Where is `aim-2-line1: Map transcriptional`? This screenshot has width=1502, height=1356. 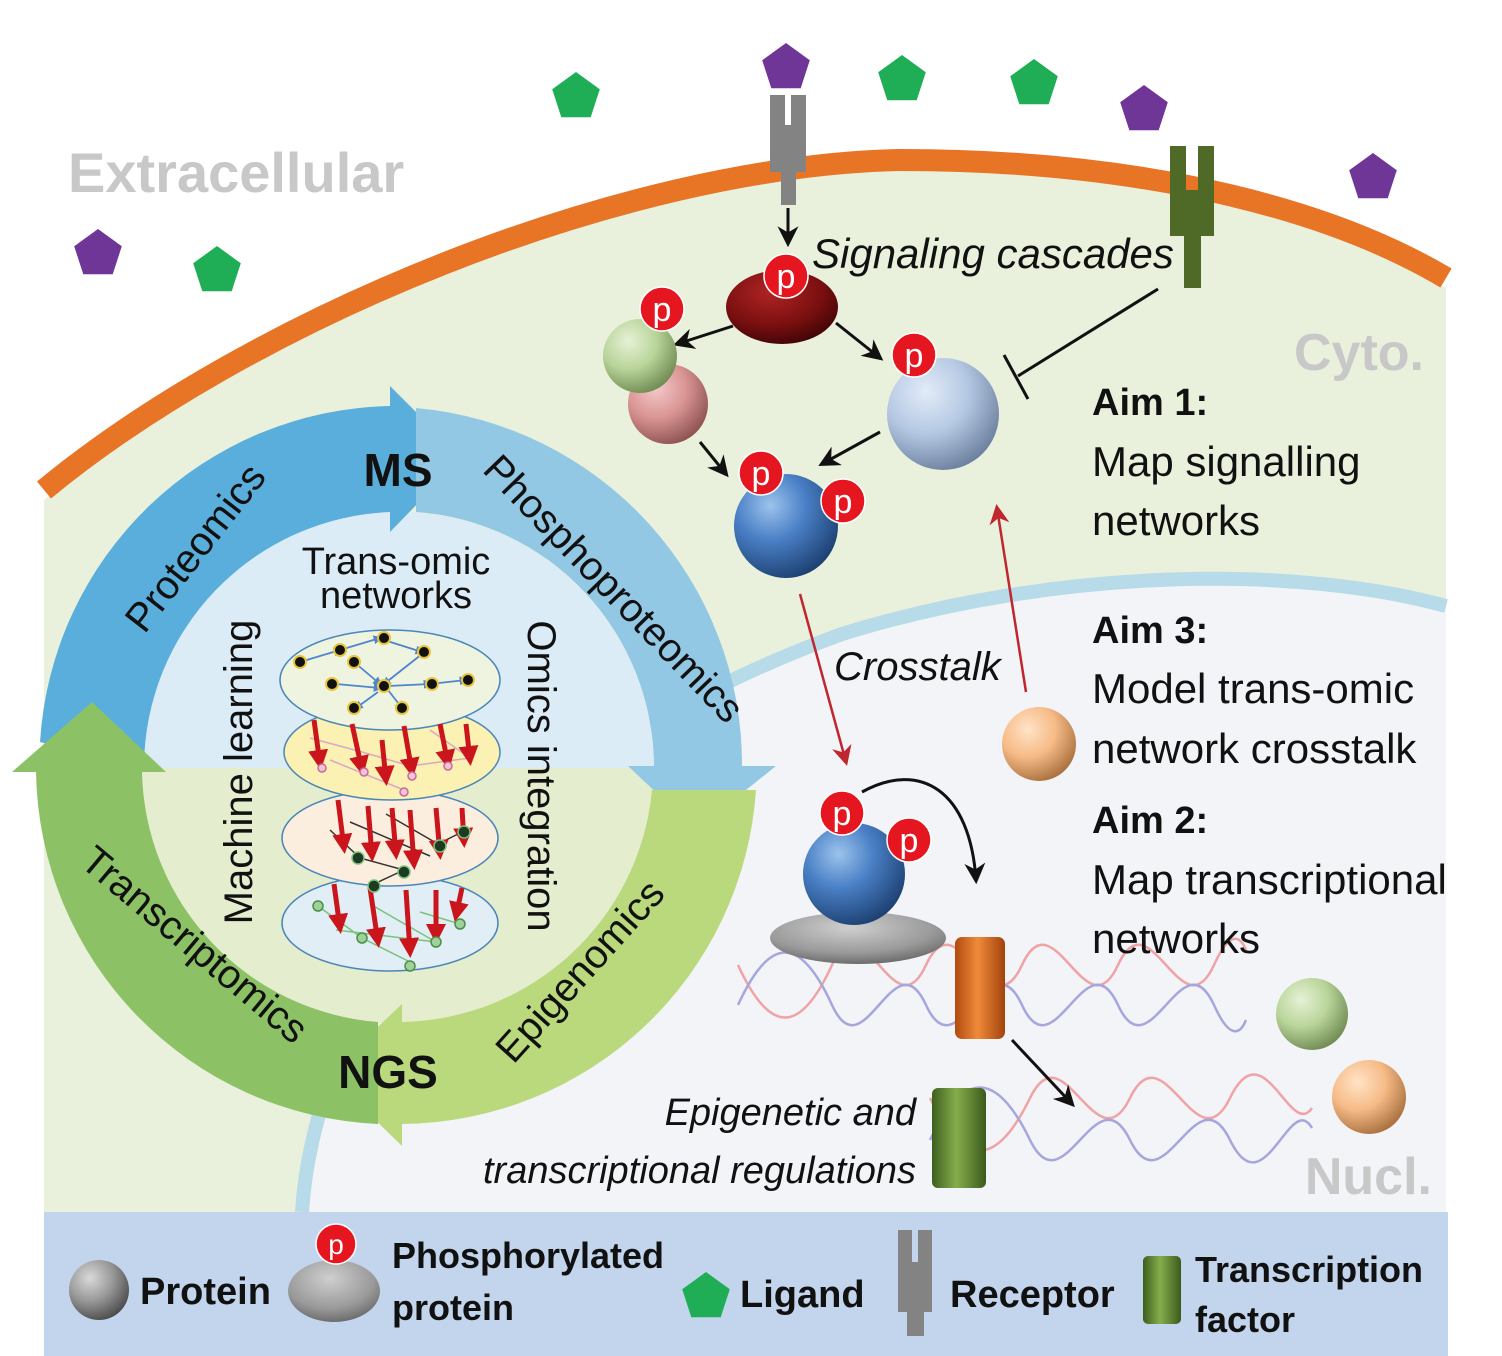 aim-2-line1: Map transcriptional is located at coordinates (1269, 879).